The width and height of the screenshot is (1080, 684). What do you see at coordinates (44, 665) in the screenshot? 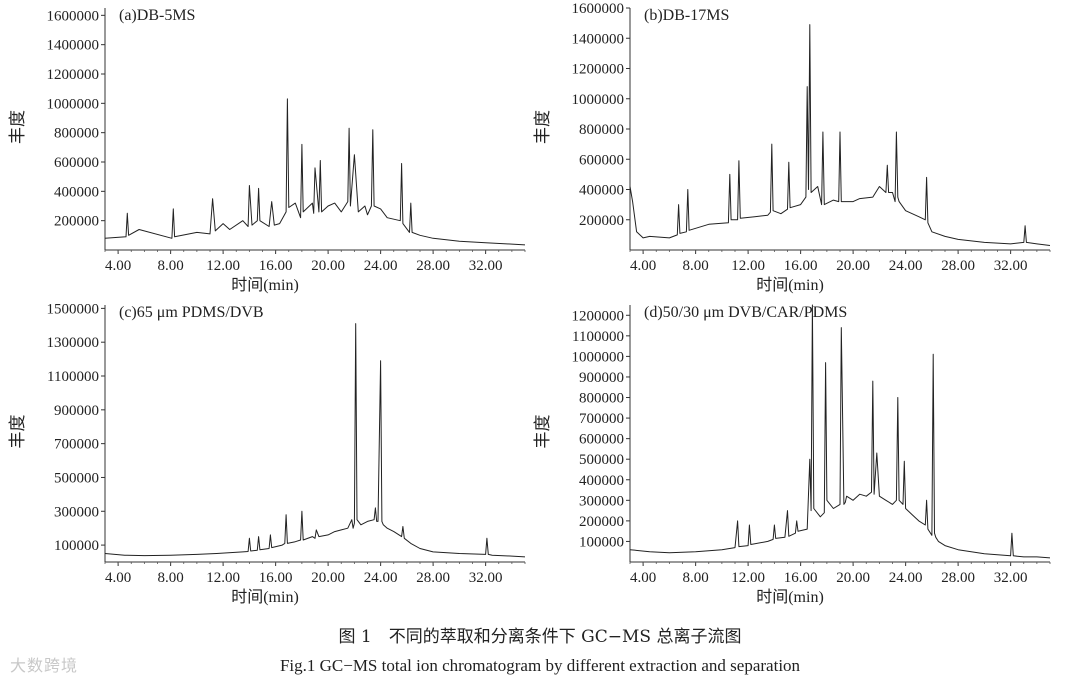
I see `watermark-logo: 大数跨境` at bounding box center [44, 665].